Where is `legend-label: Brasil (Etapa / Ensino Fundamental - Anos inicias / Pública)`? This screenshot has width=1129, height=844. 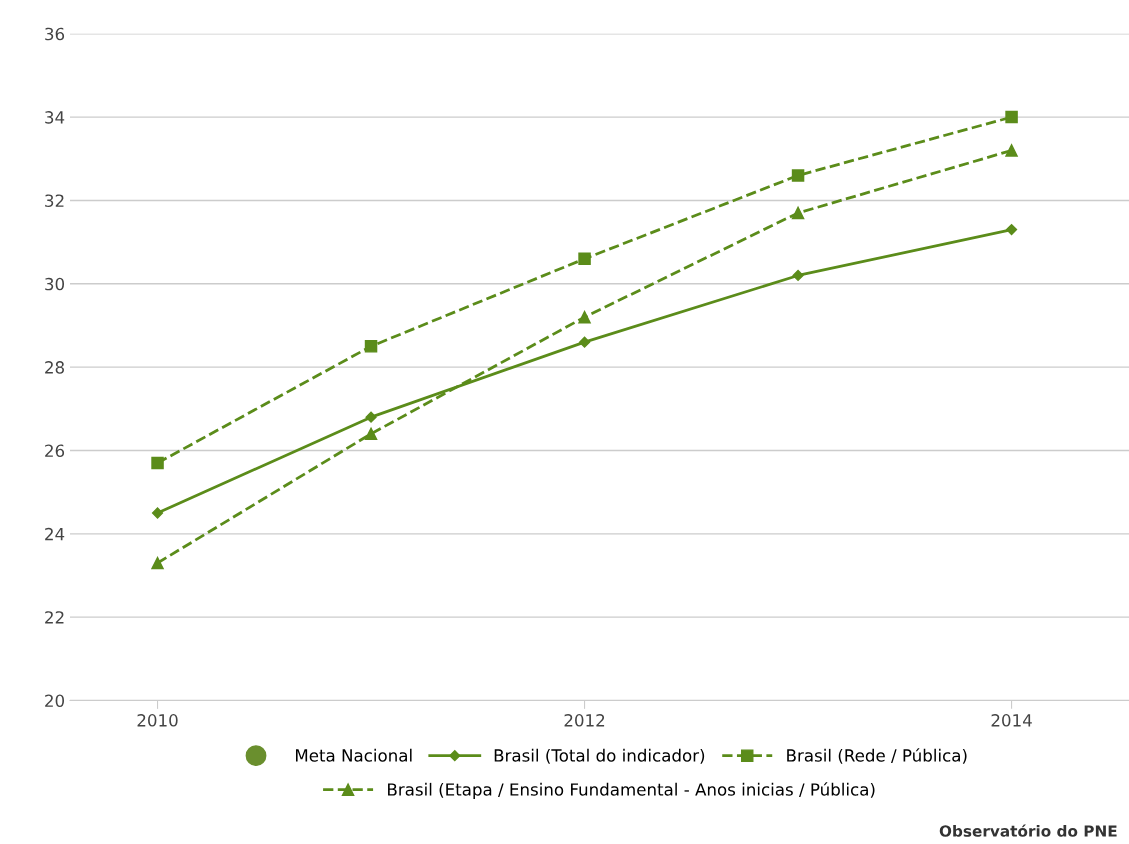
legend-label: Brasil (Etapa / Ensino Fundamental - Anos inicias / Pública) is located at coordinates (631, 790).